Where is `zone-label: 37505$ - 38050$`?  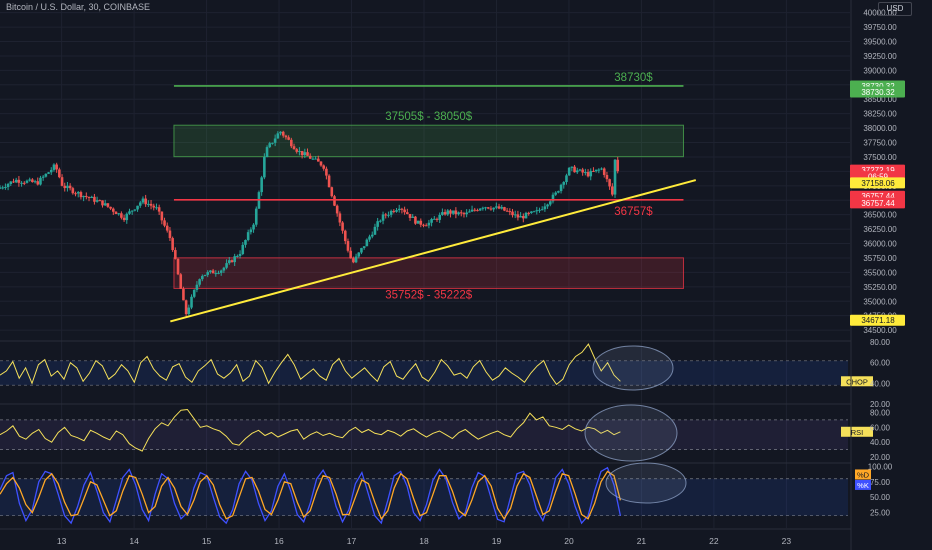
zone-label: 37505$ - 38050$ is located at coordinates (429, 117).